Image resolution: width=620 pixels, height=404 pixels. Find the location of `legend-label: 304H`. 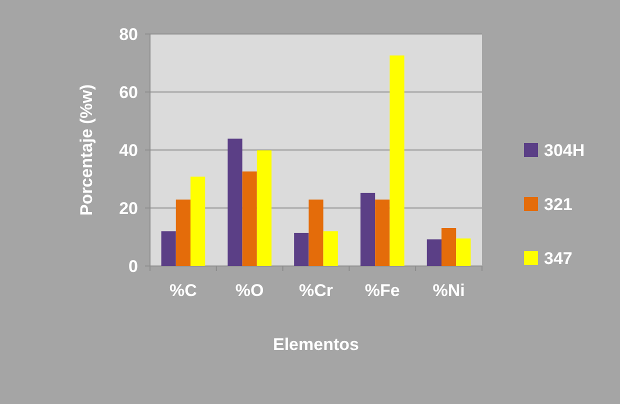

legend-label: 304H is located at coordinates (564, 150).